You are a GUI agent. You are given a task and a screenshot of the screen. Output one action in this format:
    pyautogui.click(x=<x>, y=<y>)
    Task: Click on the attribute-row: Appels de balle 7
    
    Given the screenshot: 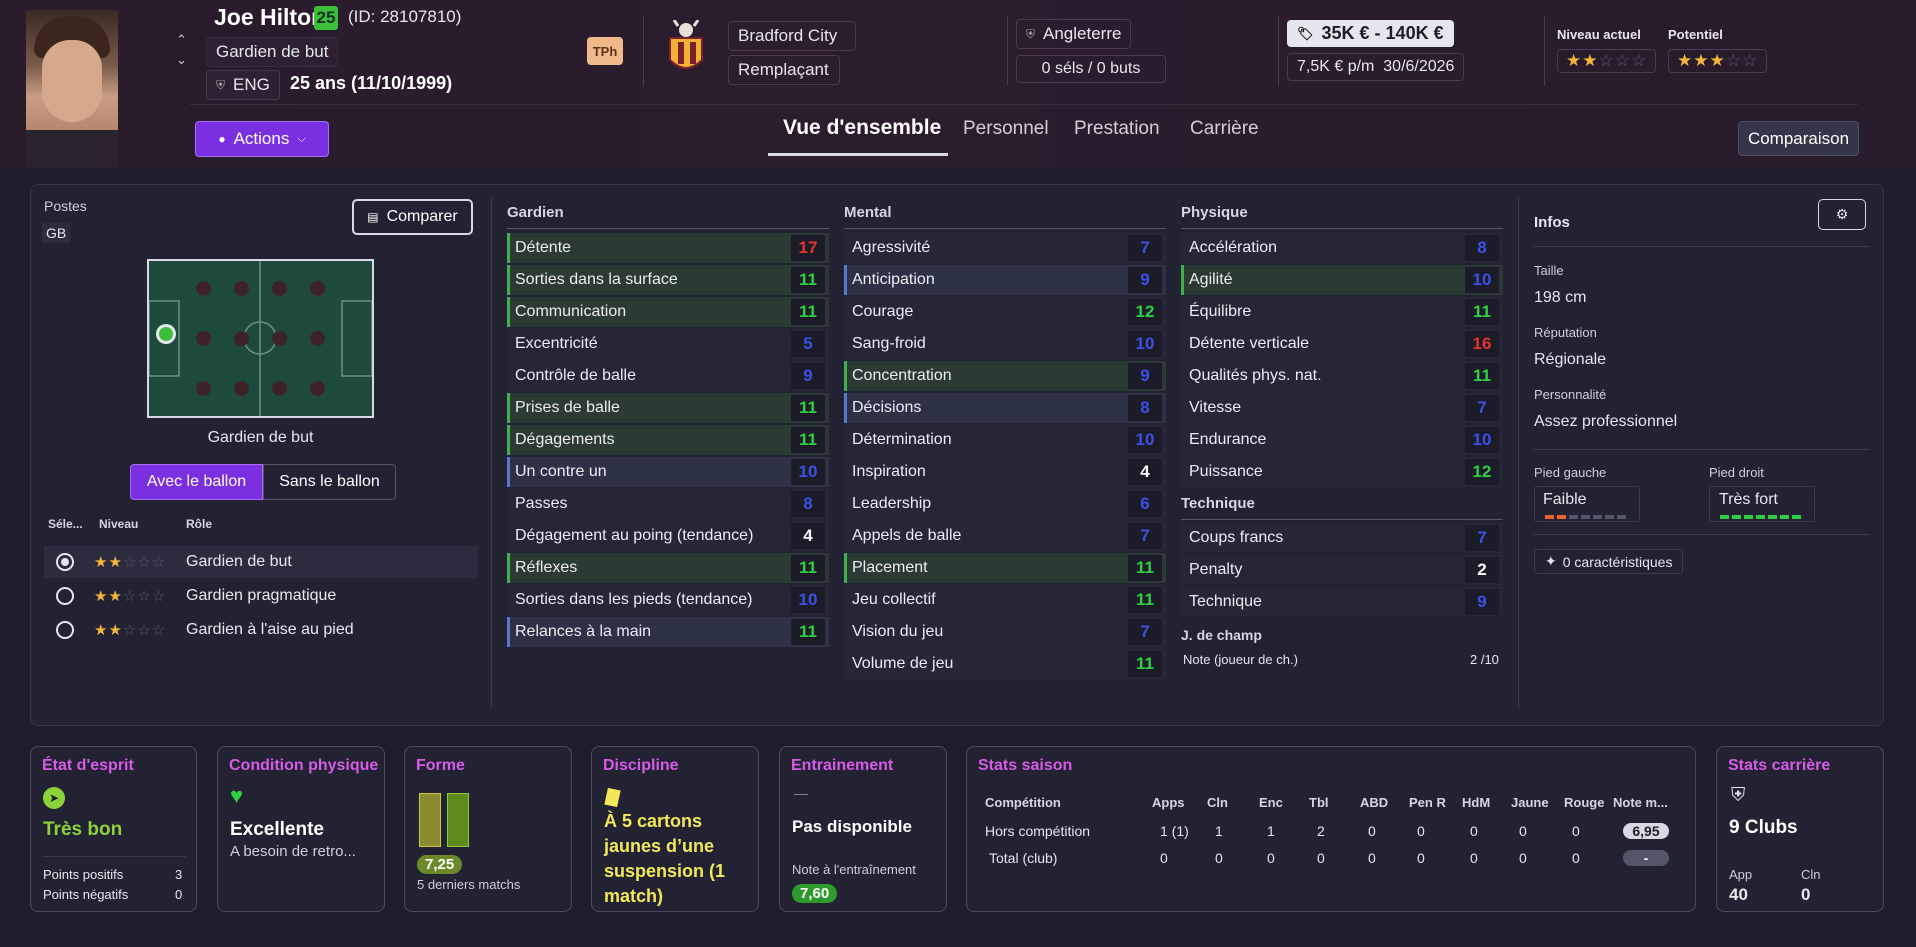 What is the action you would take?
    pyautogui.click(x=1005, y=536)
    